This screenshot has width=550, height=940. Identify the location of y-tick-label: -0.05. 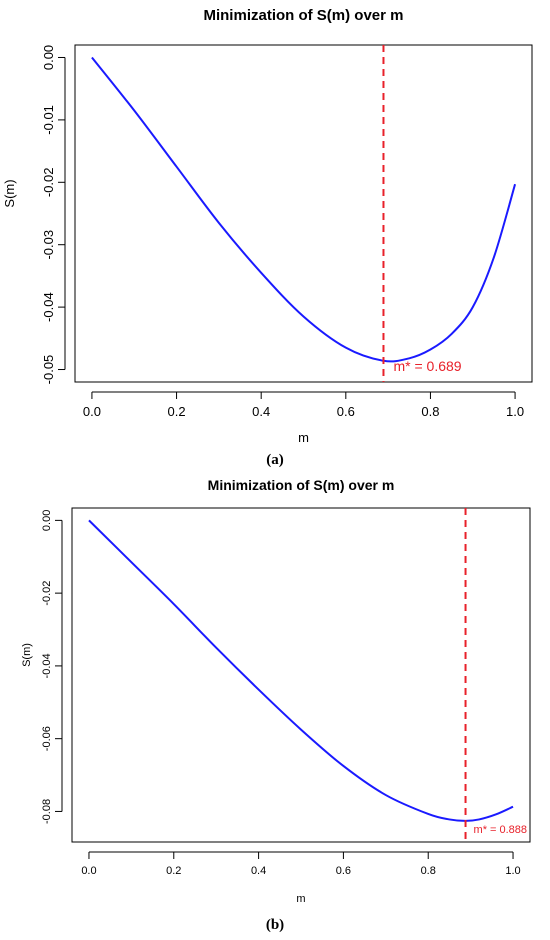
(48, 370).